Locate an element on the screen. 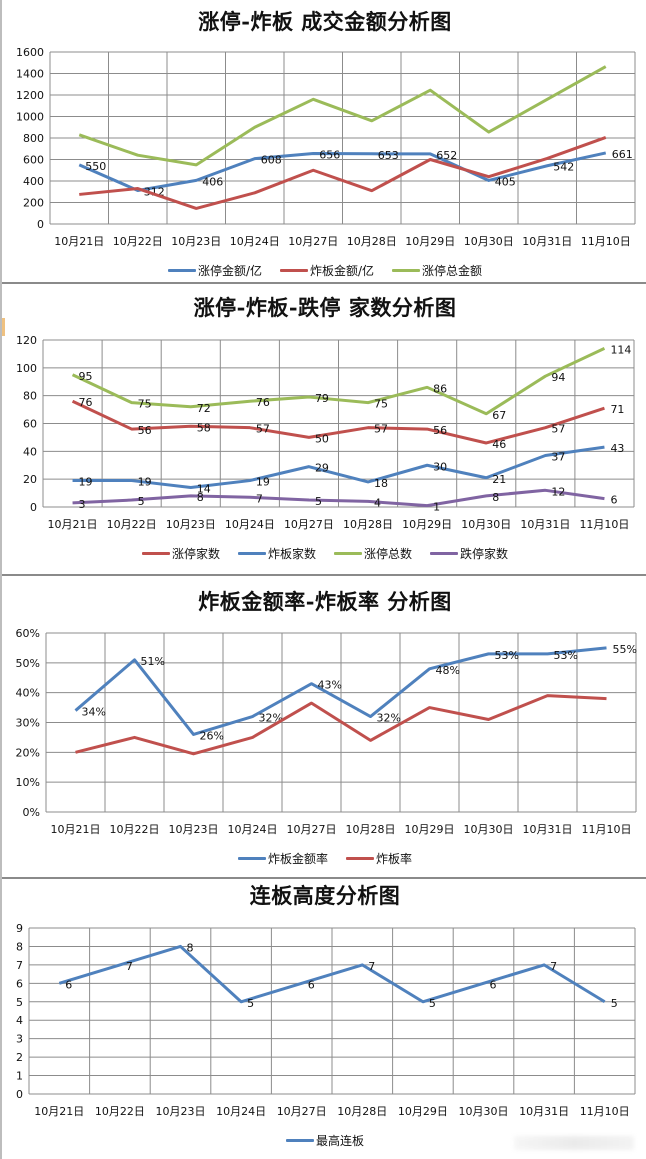 The height and width of the screenshot is (1159, 646). watermark is located at coordinates (574, 1143).